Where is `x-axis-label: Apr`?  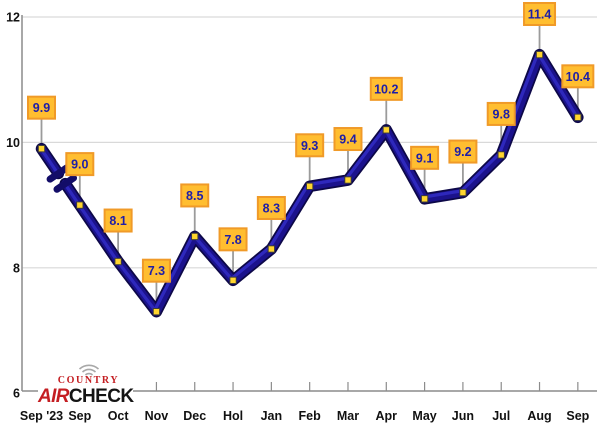 x-axis-label: Apr is located at coordinates (387, 416).